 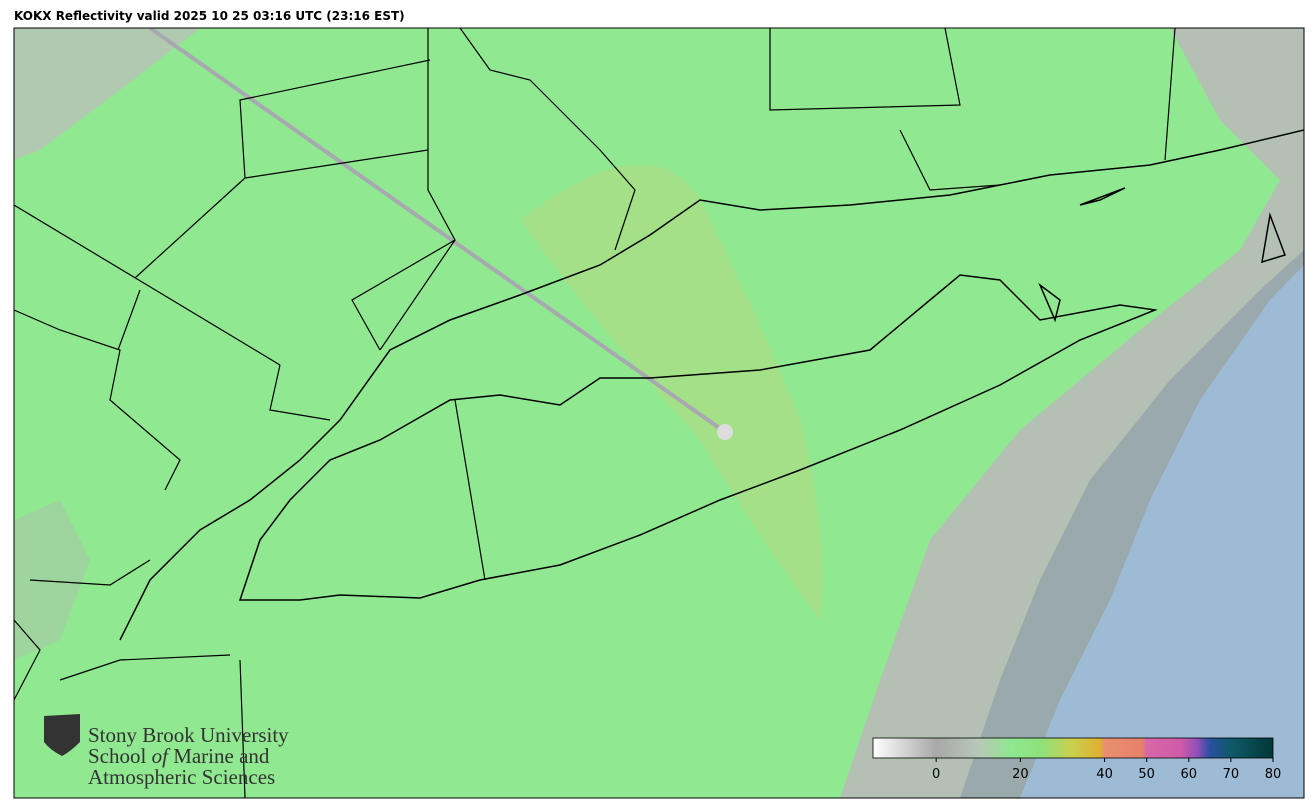 What do you see at coordinates (936, 774) in the screenshot?
I see `colorbar-tick-label: 0` at bounding box center [936, 774].